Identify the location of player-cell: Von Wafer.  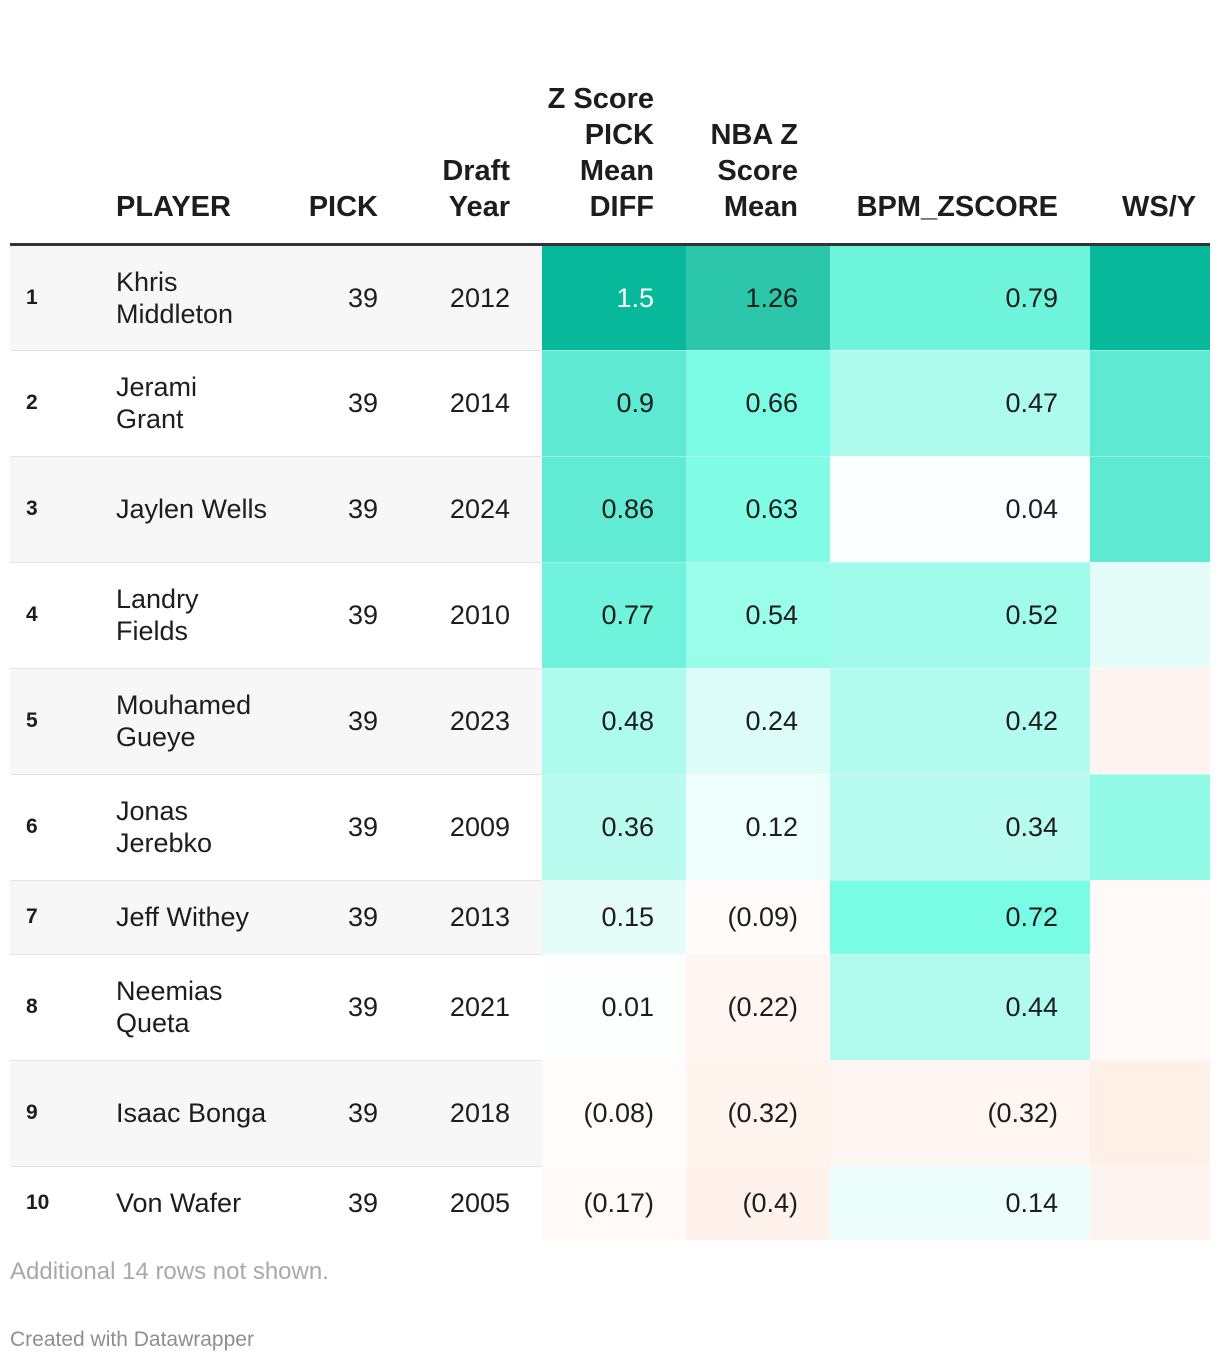
(190, 1203).